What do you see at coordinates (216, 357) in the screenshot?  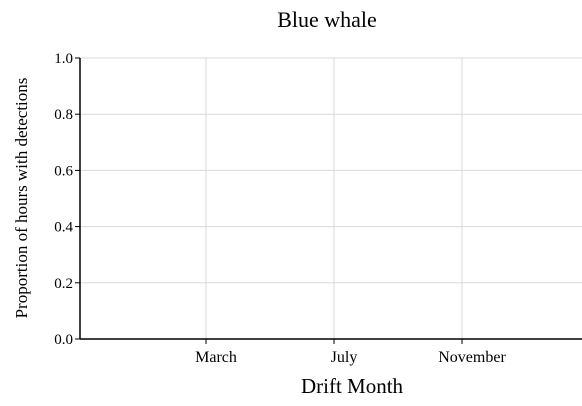 I see `x-tick-label: March` at bounding box center [216, 357].